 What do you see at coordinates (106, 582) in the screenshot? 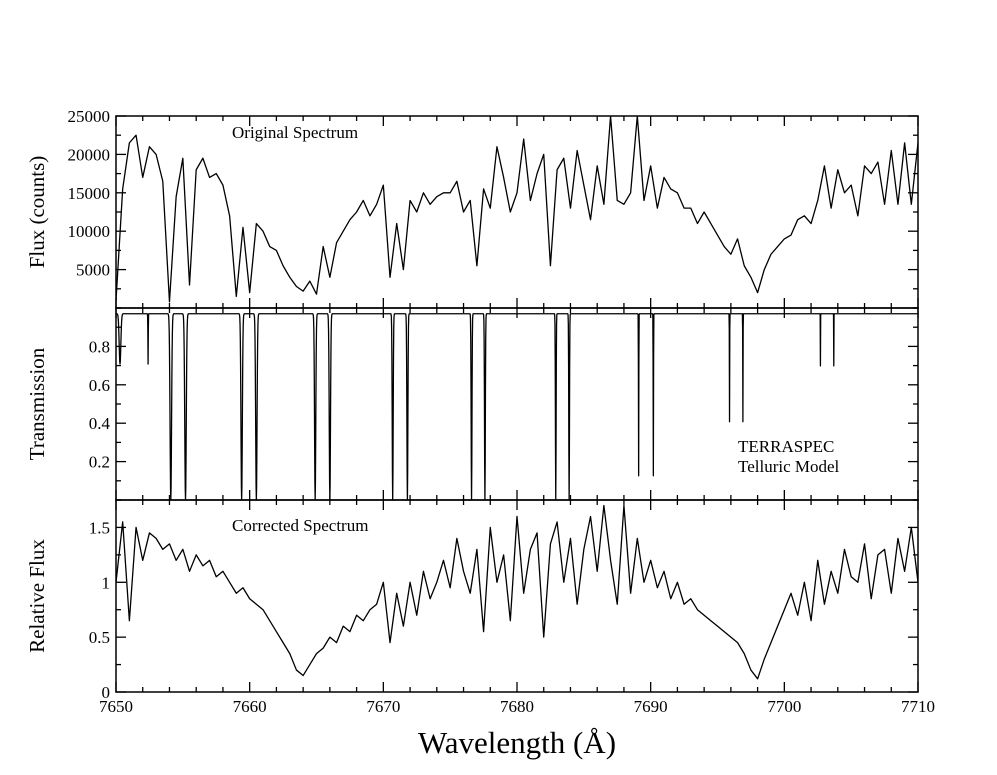
I see `ytick-label-corrected: 1` at bounding box center [106, 582].